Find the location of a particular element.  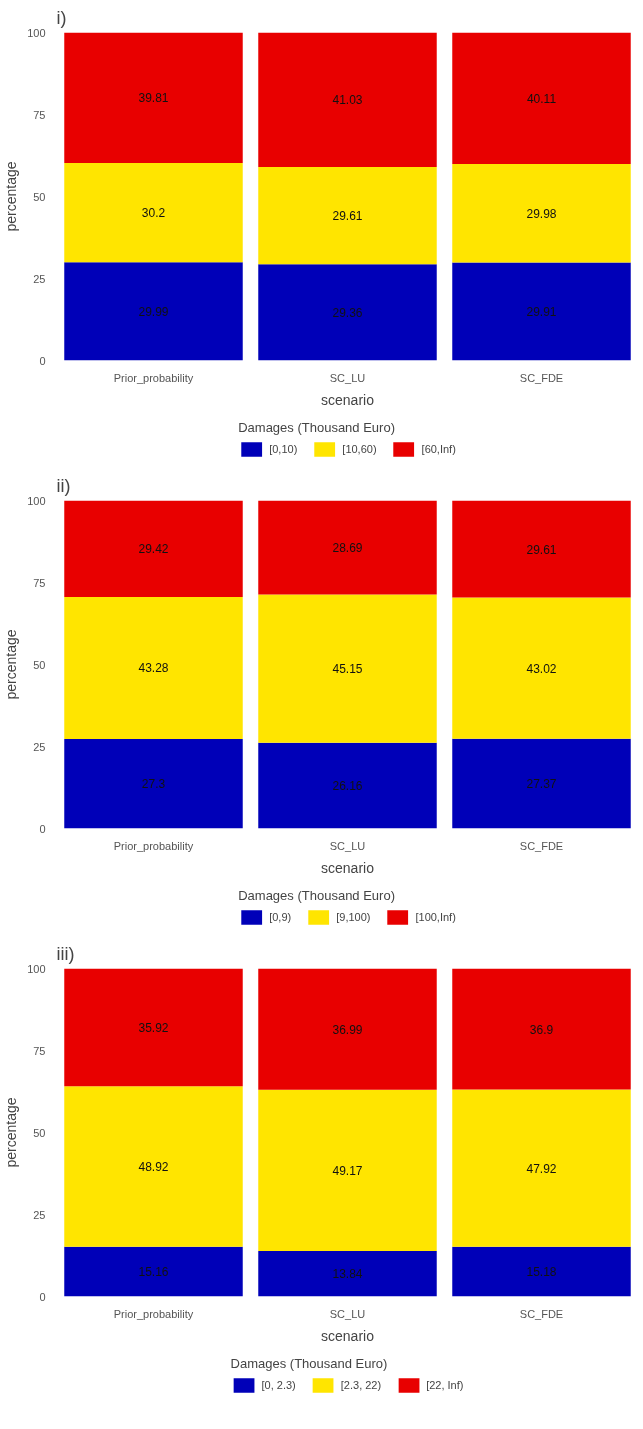

data-label: 47.92 is located at coordinates (541, 1168).